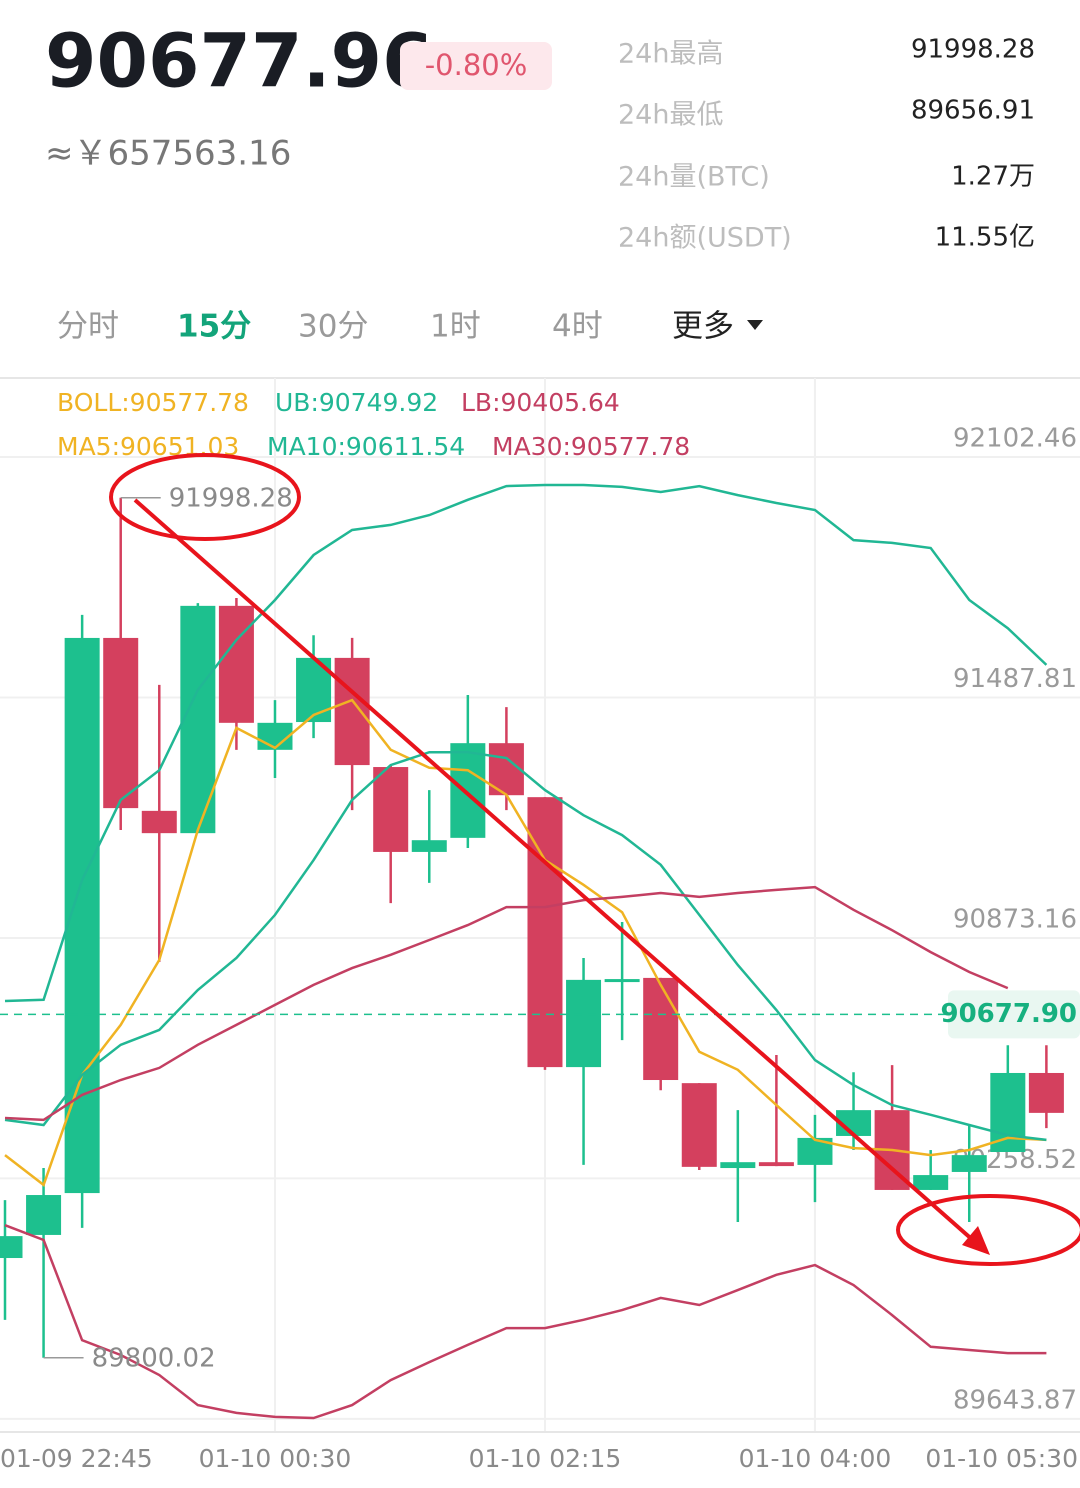  I want to click on tab: 30分, so click(333, 327).